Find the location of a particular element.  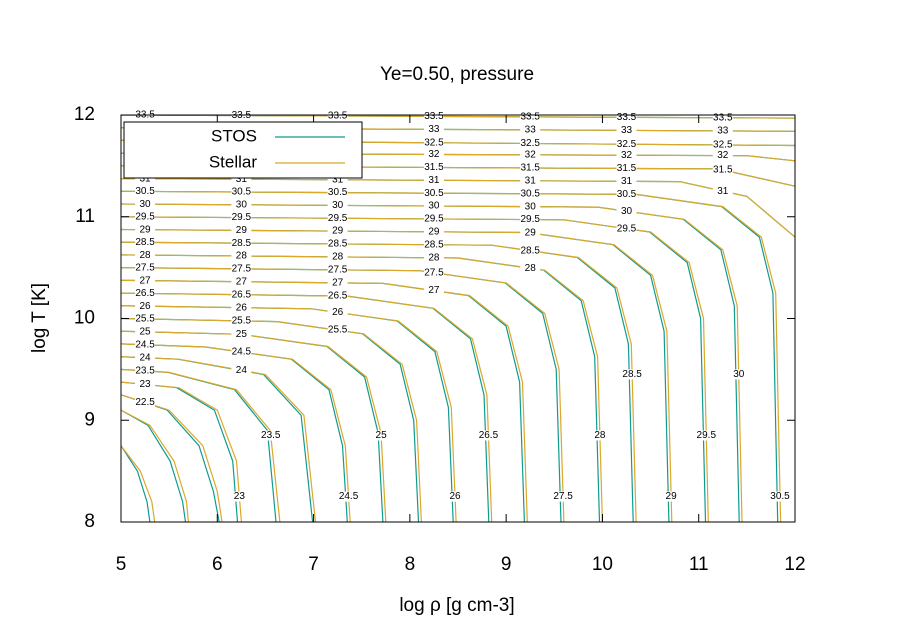

contour-label: 24 is located at coordinates (146, 357).